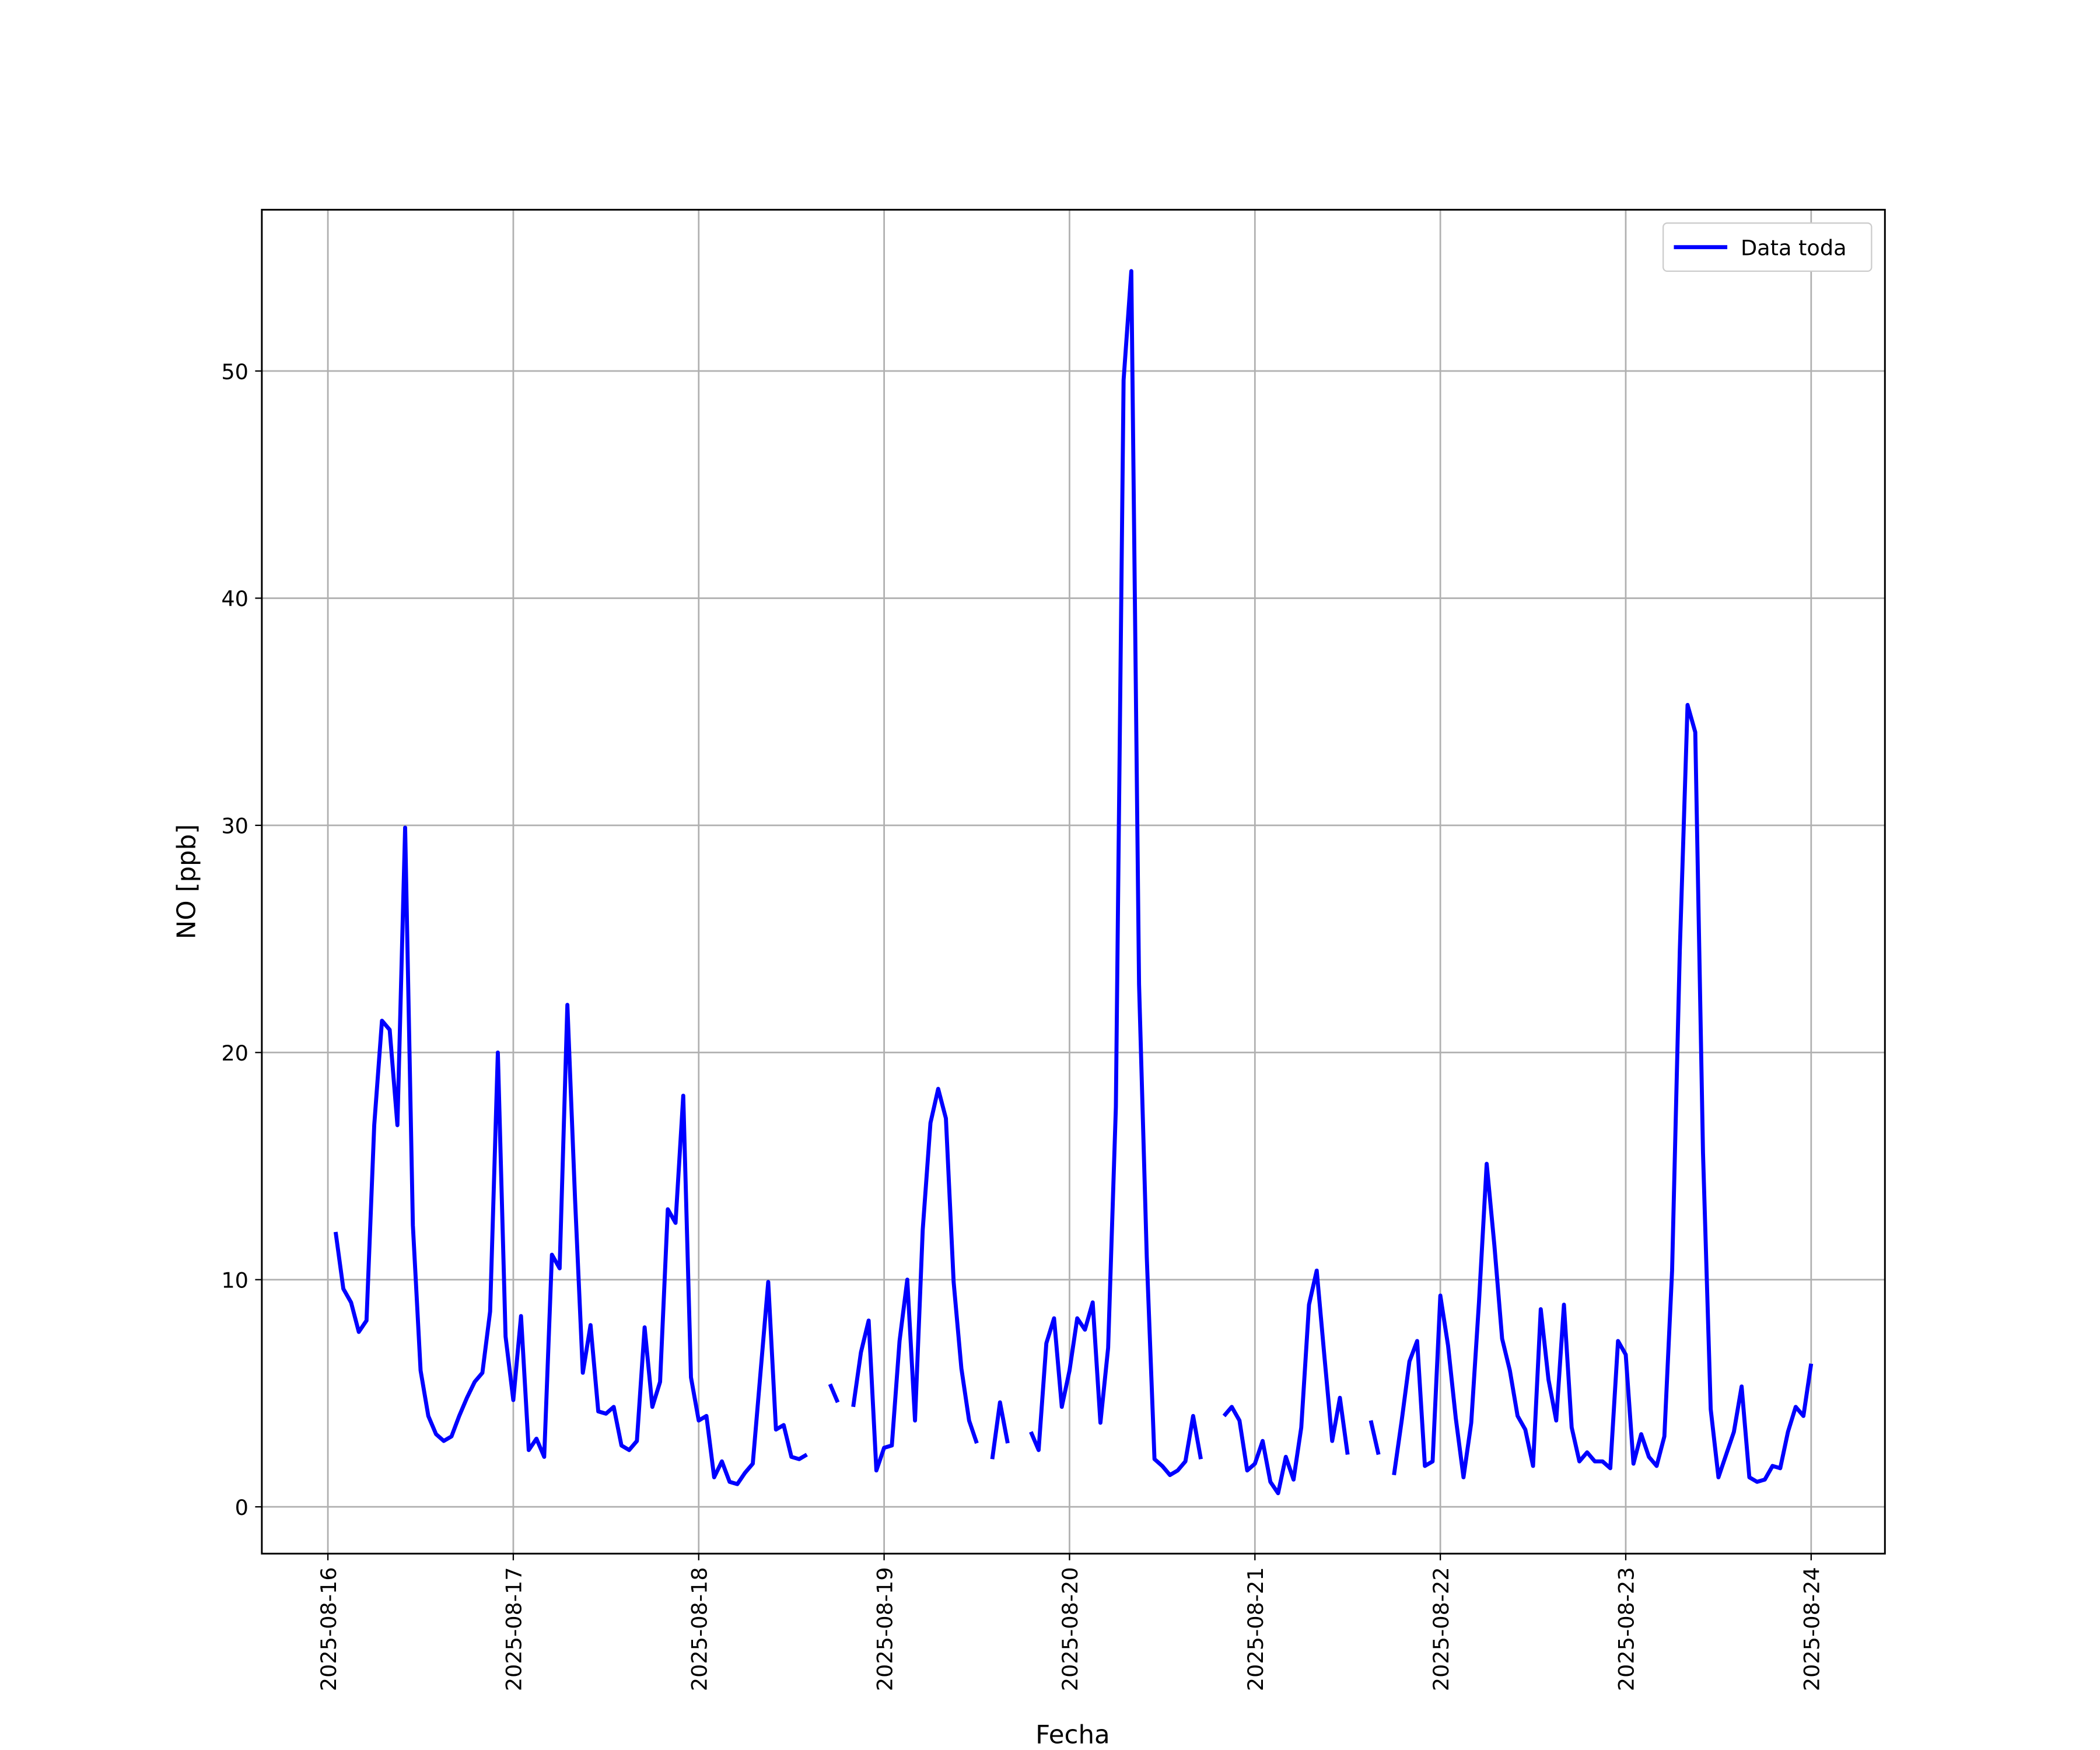 This screenshot has width=2100, height=1750. What do you see at coordinates (235, 827) in the screenshot?
I see `y-tick-label: 30` at bounding box center [235, 827].